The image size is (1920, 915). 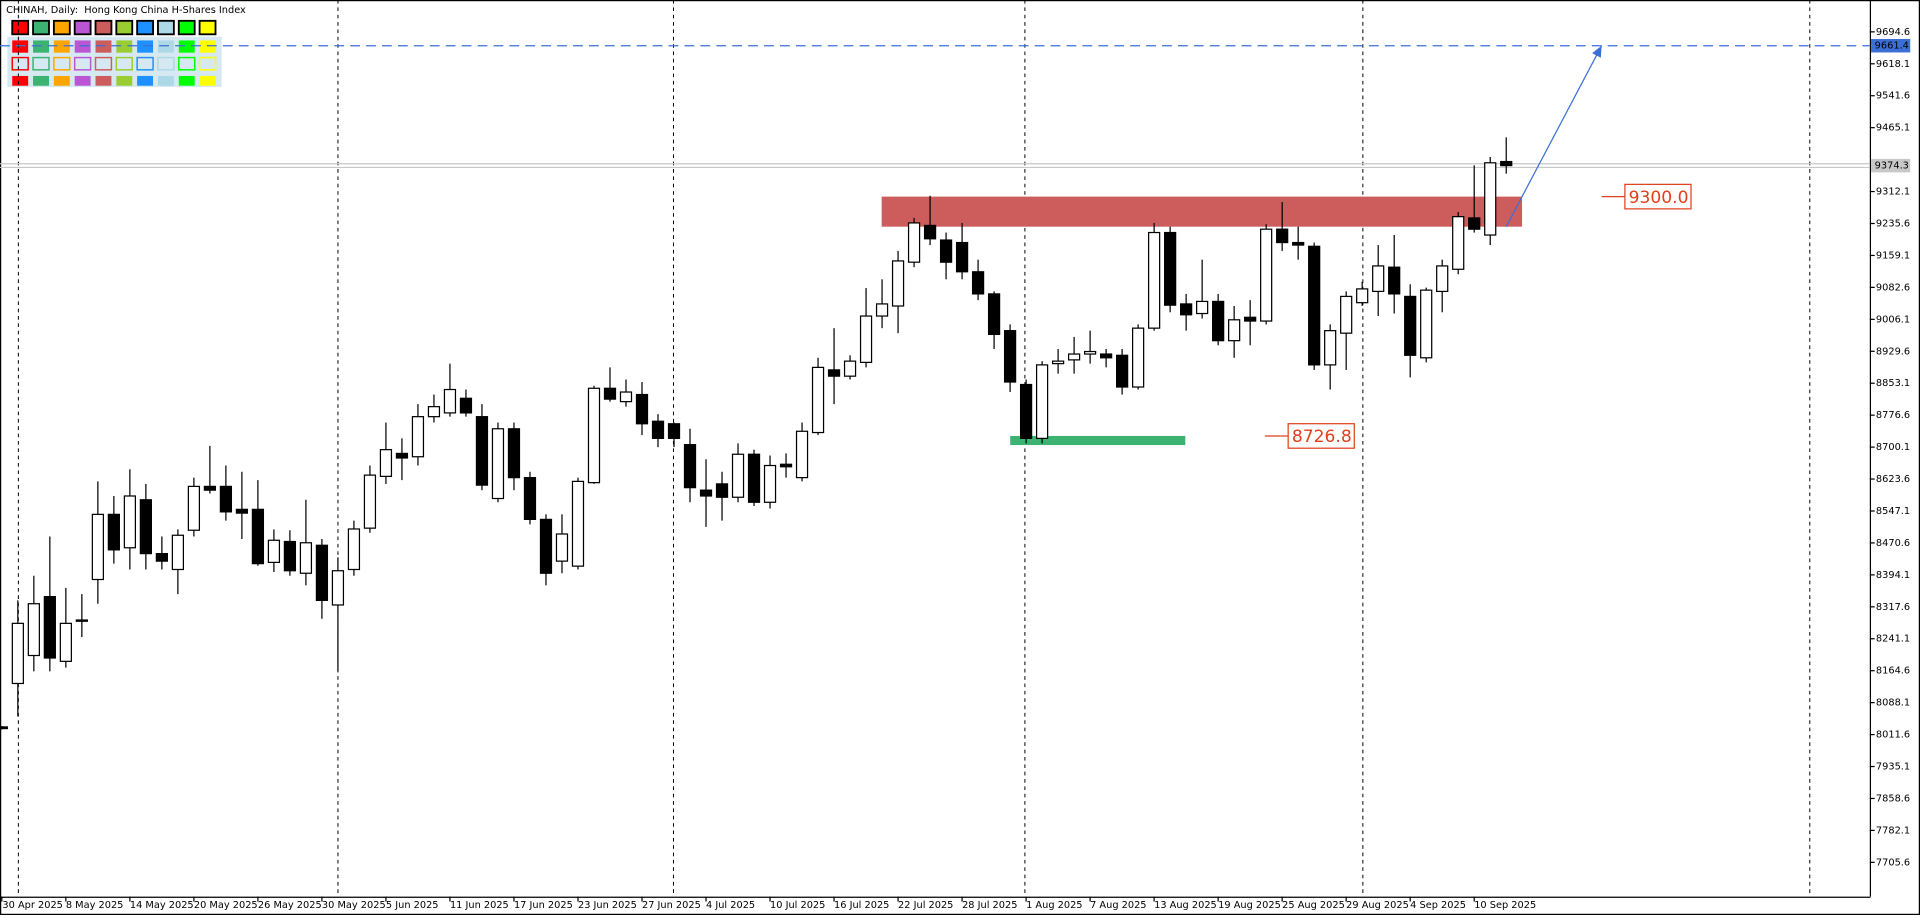 I want to click on y-tick-label: 7705.6, so click(x=1893, y=862).